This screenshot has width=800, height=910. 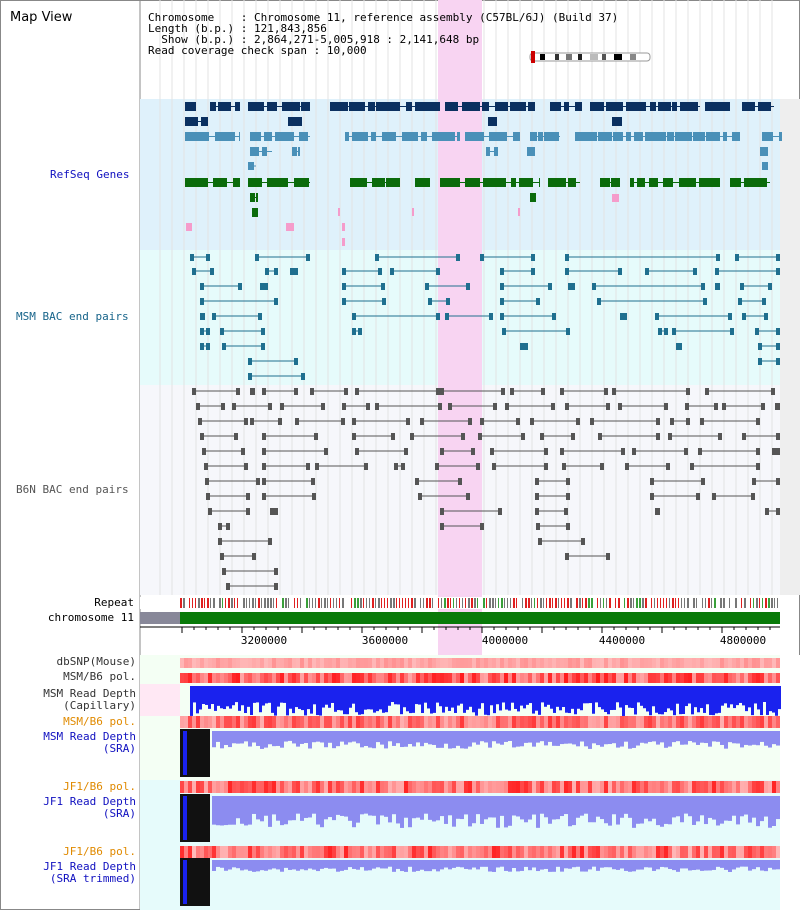 I want to click on track-label-b6n-bac: B6N BAC end pairs, so click(x=72, y=489).